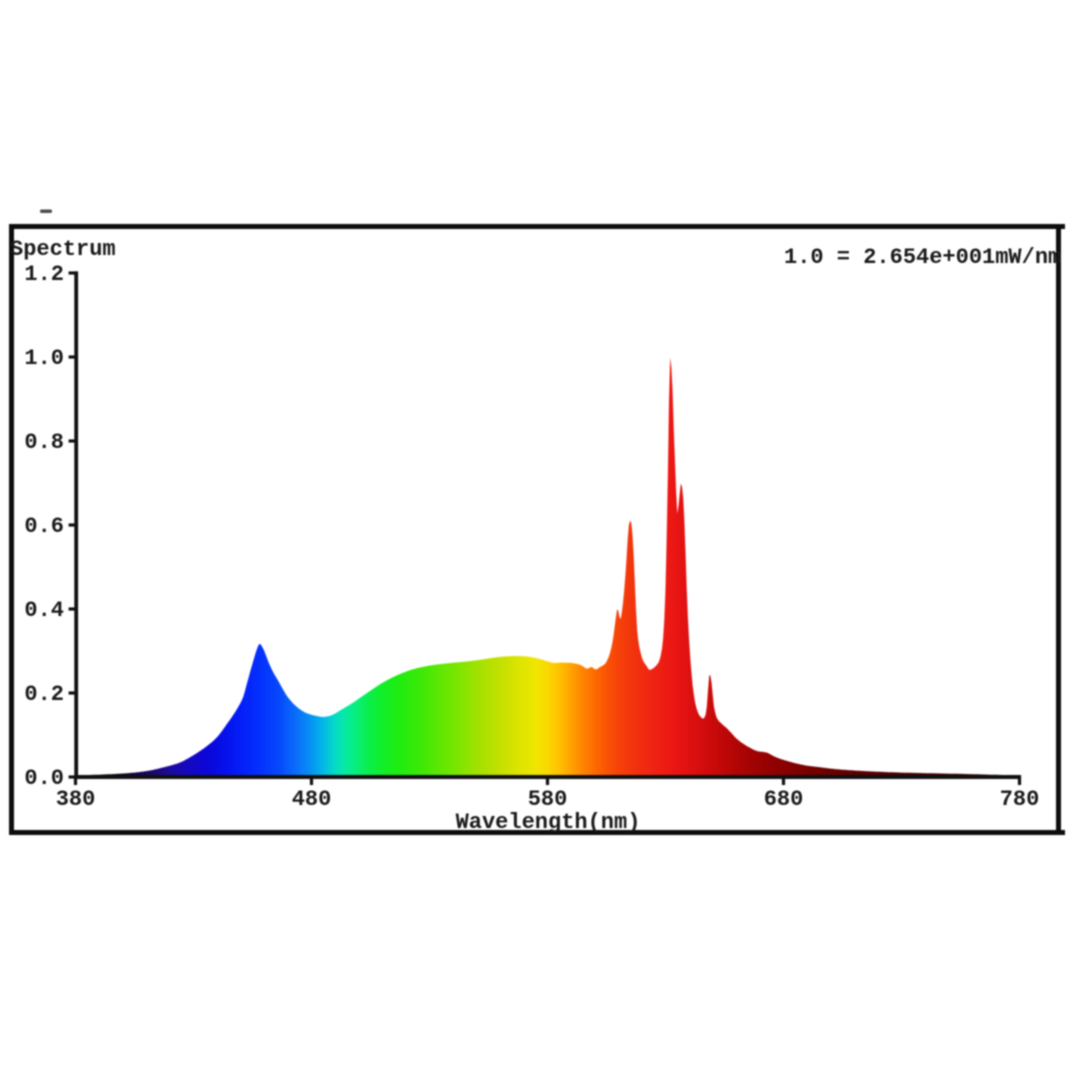 This screenshot has width=1080, height=1080. Describe the element at coordinates (44, 526) in the screenshot. I see `svg-text: 0.6` at that location.